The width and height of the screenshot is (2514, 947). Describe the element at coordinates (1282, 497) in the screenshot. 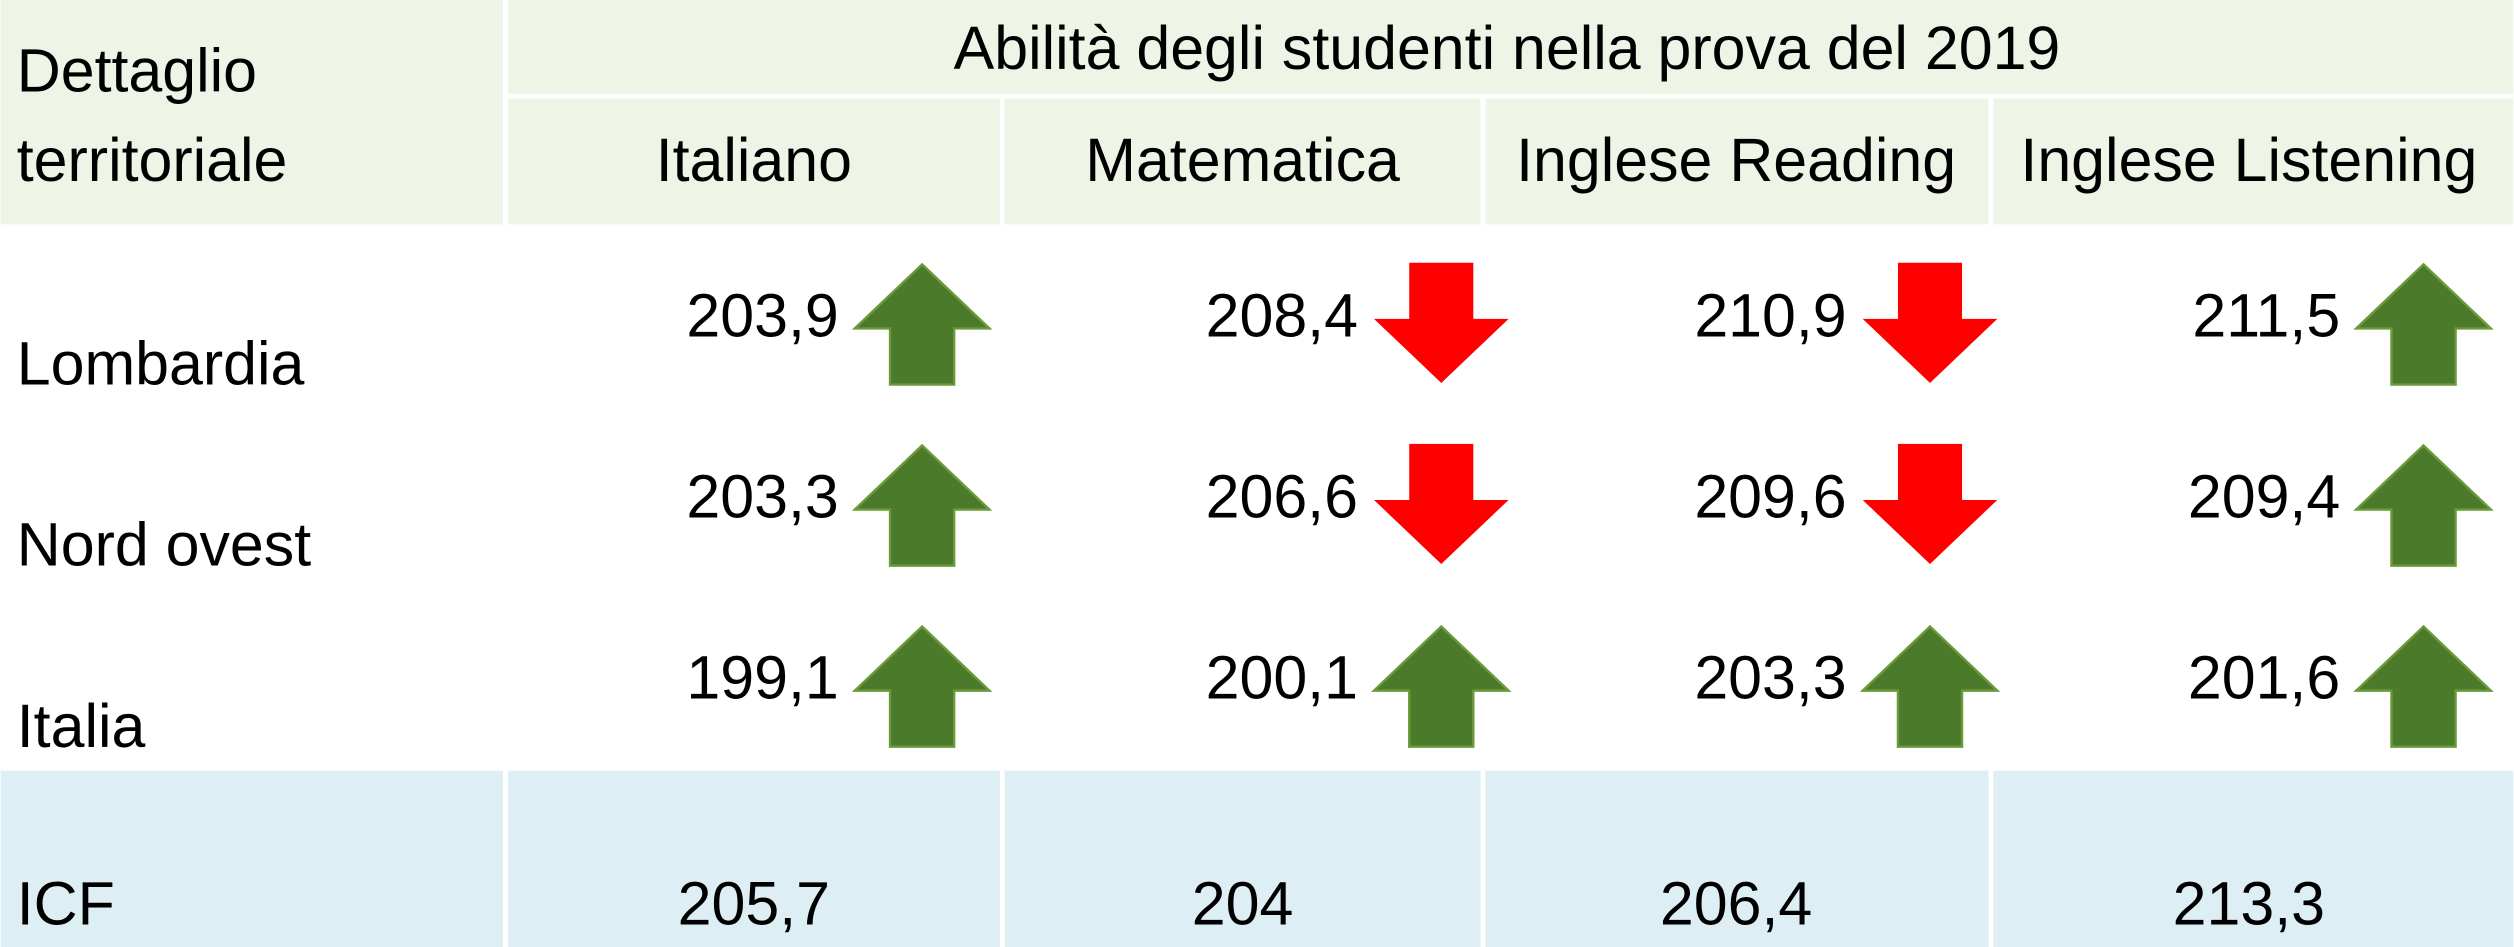

I see `cell-value: 206,6` at that location.